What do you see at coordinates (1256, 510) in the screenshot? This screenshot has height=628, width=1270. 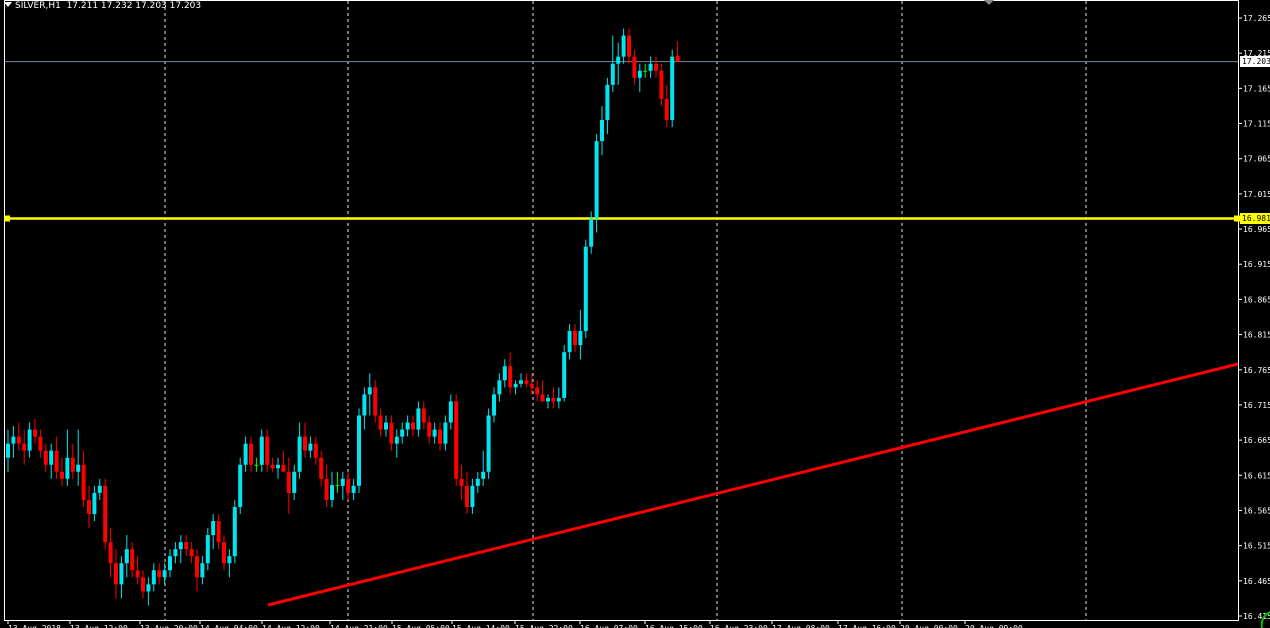 I see `y-tick-label: 16.565` at bounding box center [1256, 510].